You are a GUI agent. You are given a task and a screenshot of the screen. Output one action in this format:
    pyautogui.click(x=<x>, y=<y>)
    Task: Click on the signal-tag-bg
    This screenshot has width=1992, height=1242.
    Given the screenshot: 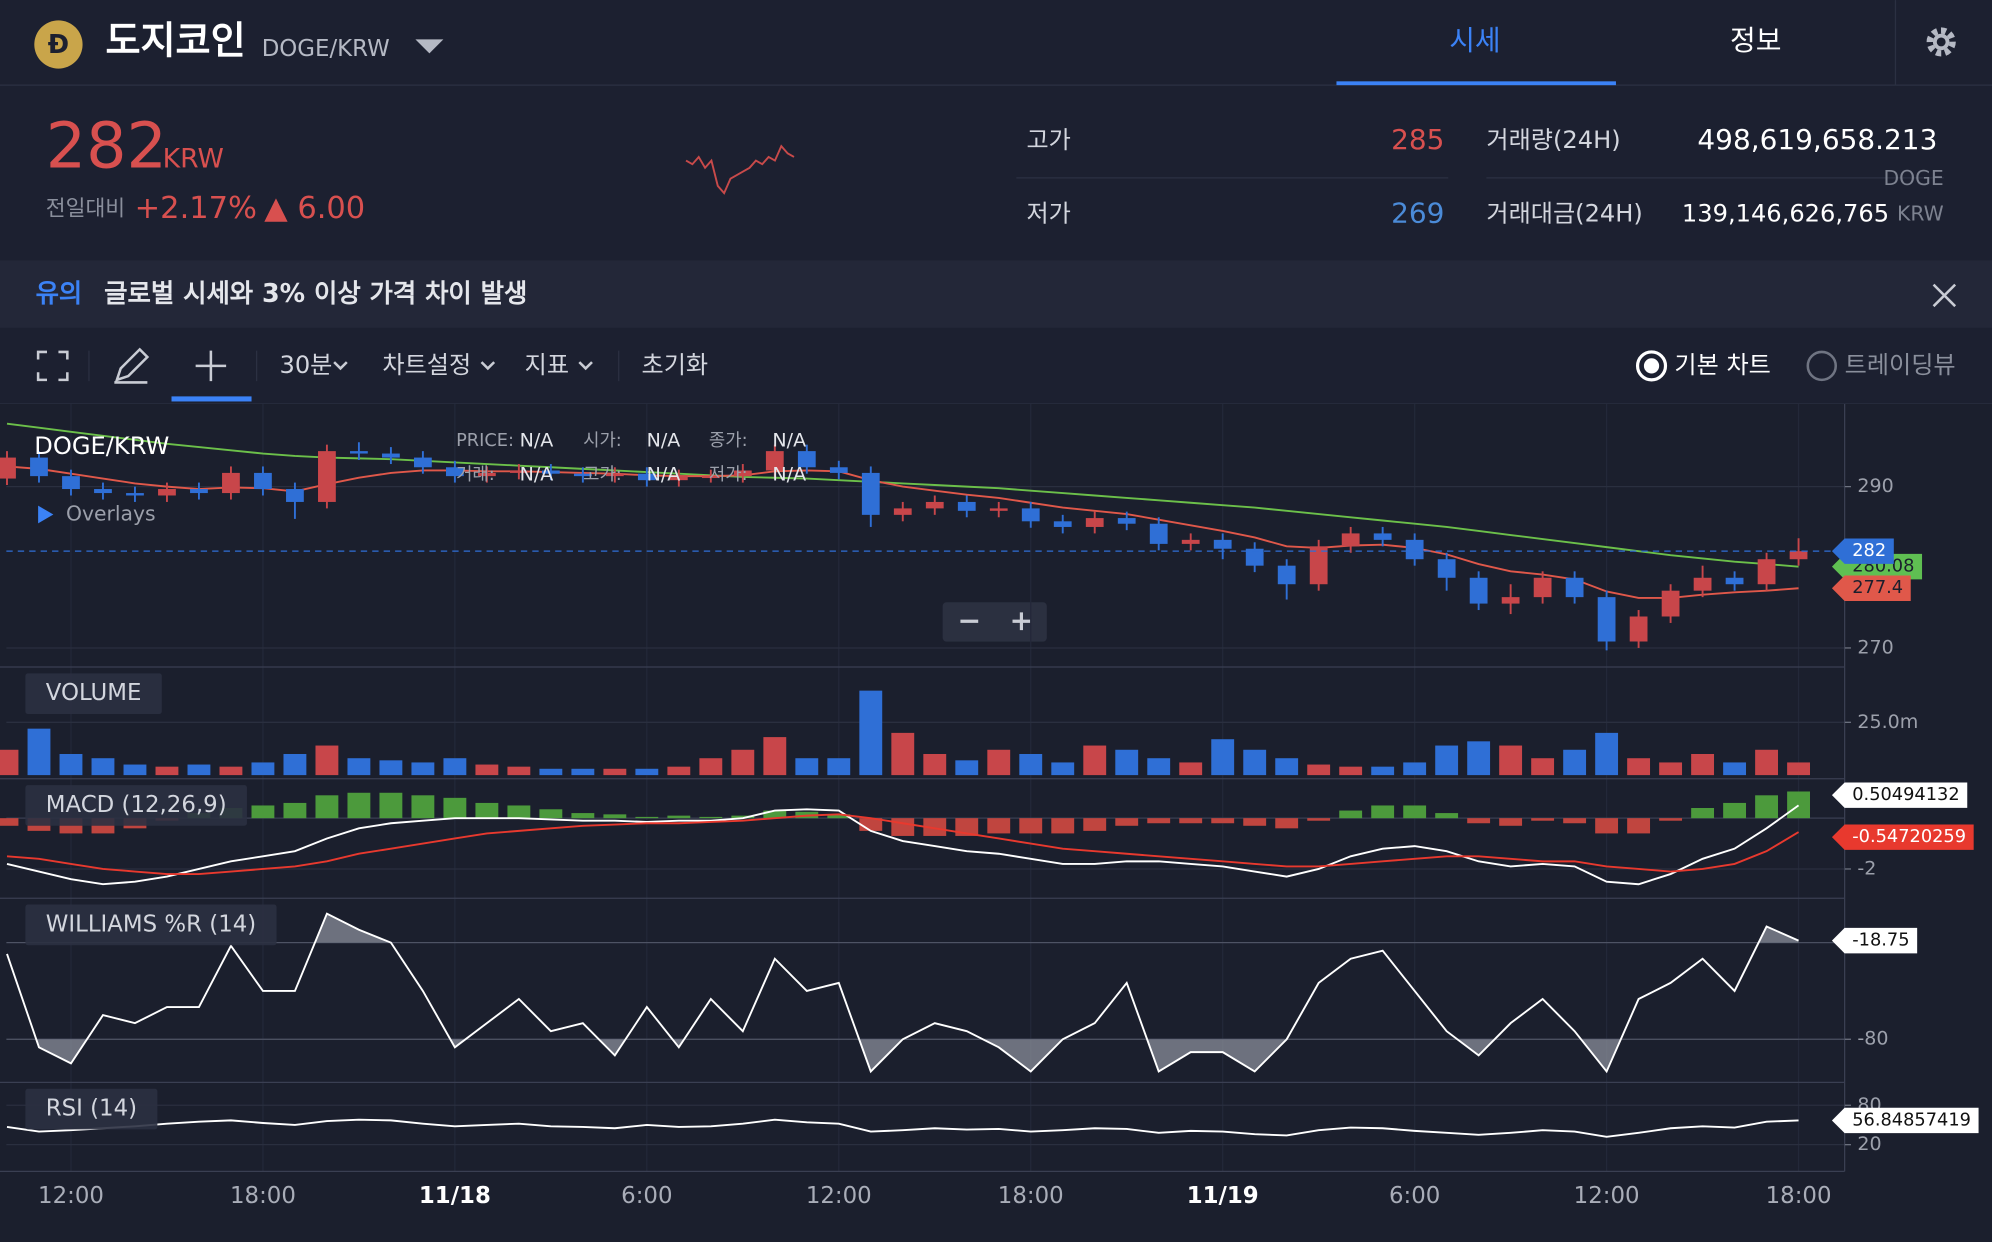 What is the action you would take?
    pyautogui.click(x=1902, y=837)
    